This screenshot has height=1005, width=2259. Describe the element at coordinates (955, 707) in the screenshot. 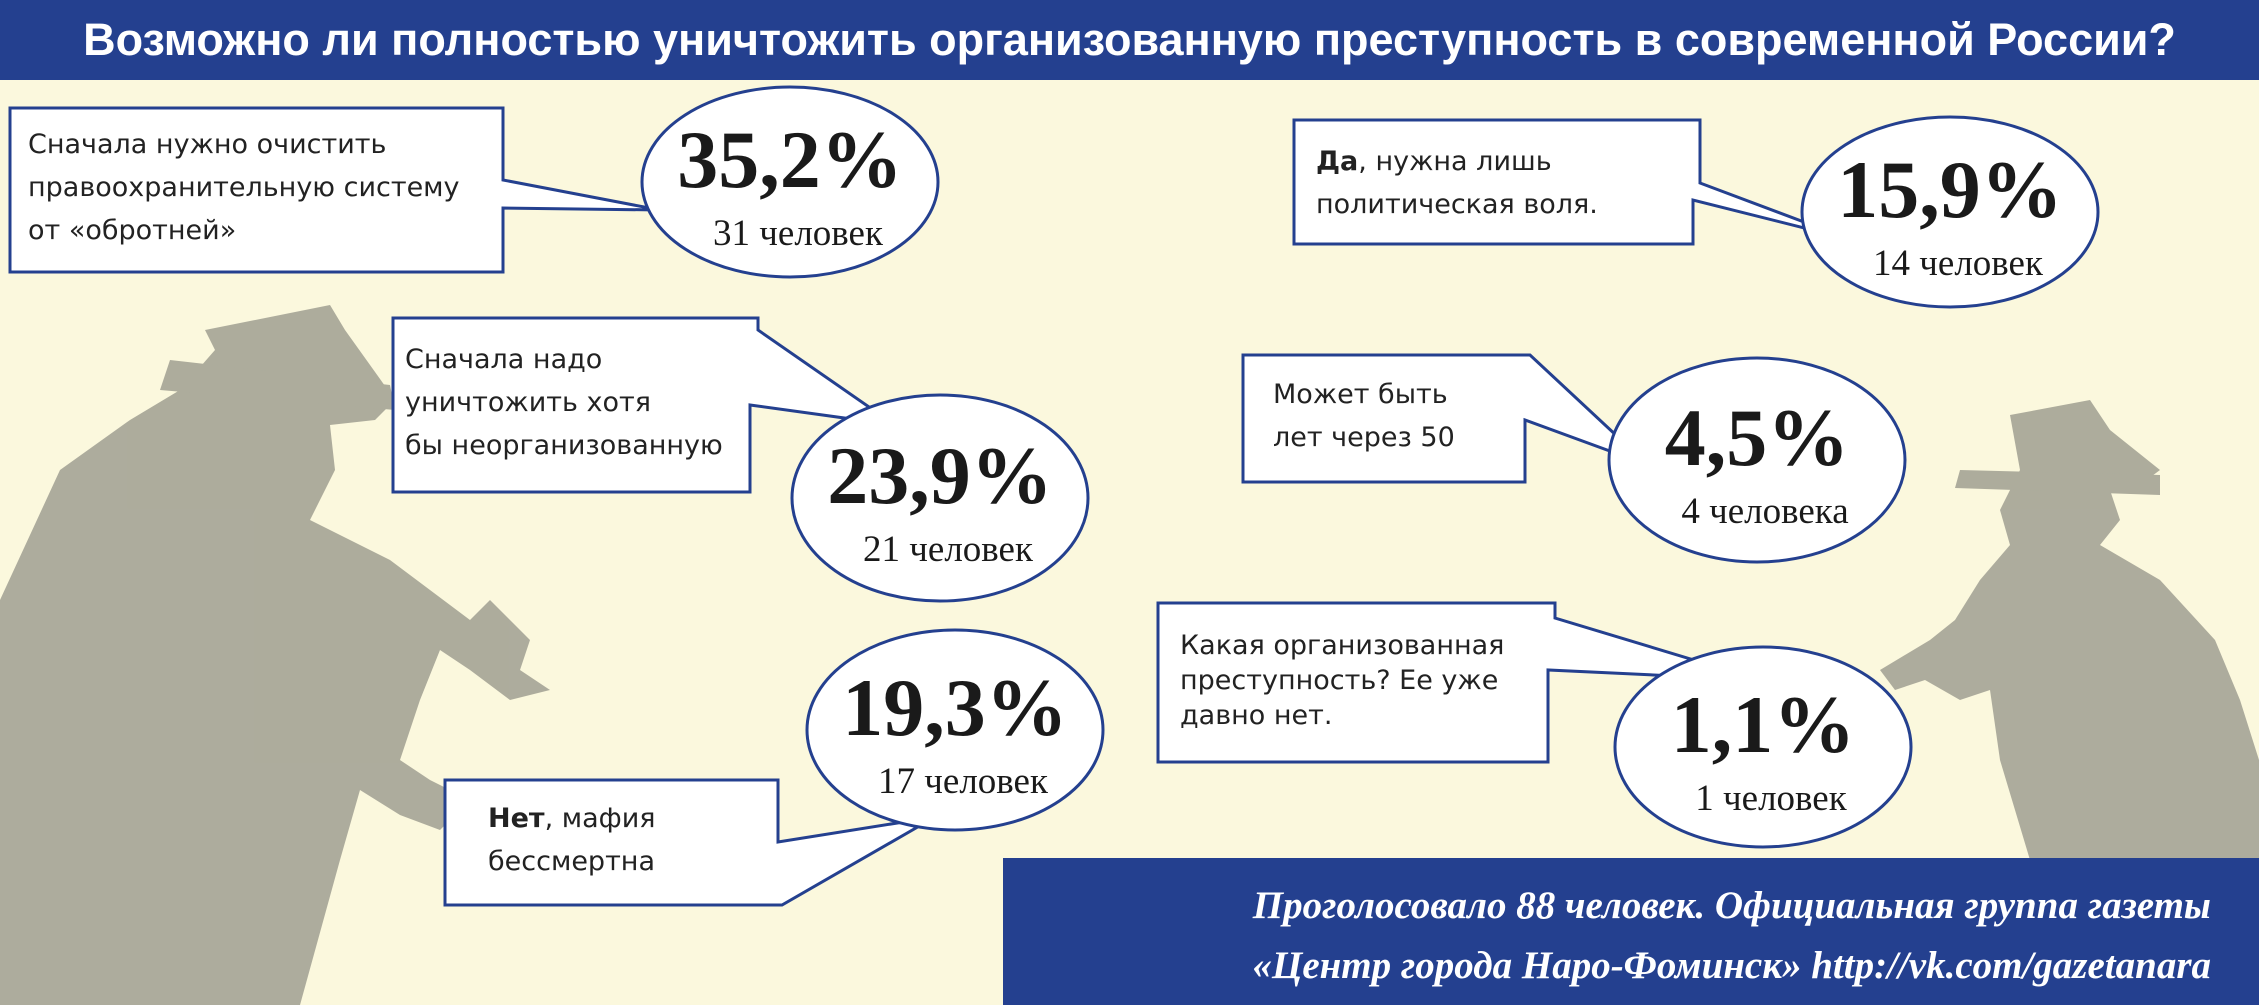

I see `value-label-3: 19,3%` at that location.